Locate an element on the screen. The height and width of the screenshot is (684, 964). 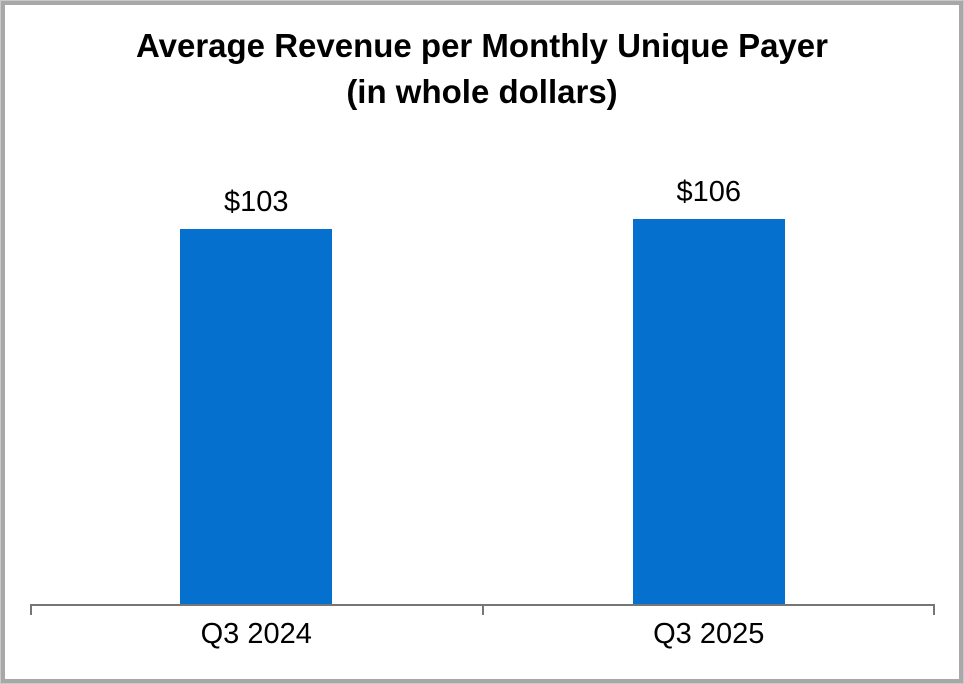
x-axis-label-q3-2024: Q3 2024 is located at coordinates (256, 634).